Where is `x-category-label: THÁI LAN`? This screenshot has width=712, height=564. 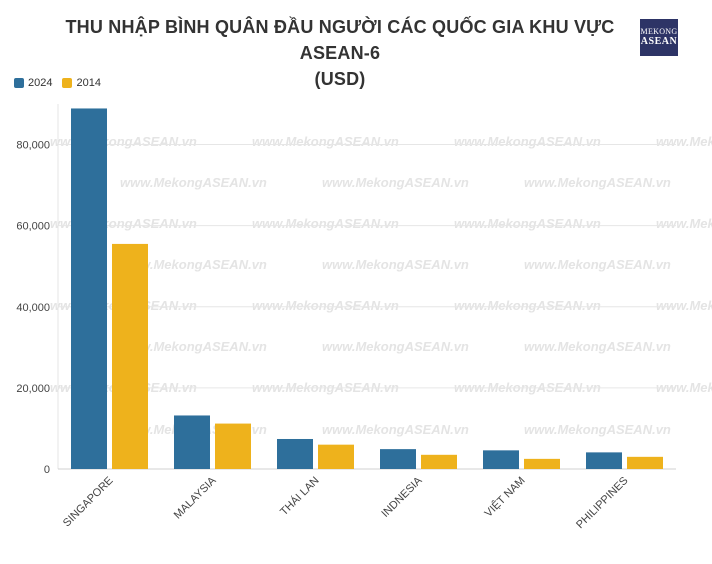
x-category-label: THÁI LAN is located at coordinates (299, 496).